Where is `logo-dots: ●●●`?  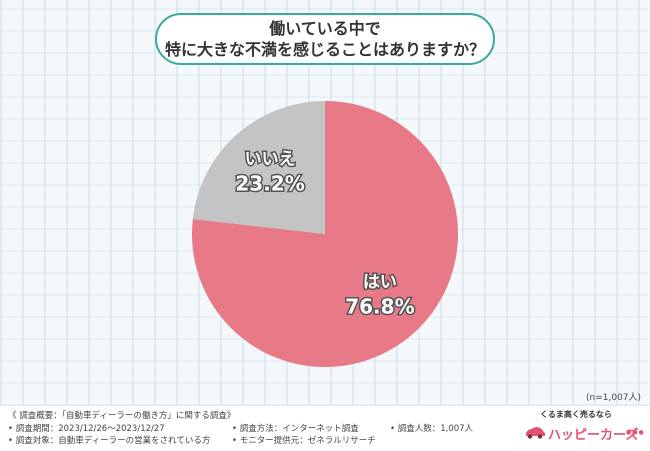
logo-dots: ●●● is located at coordinates (635, 432).